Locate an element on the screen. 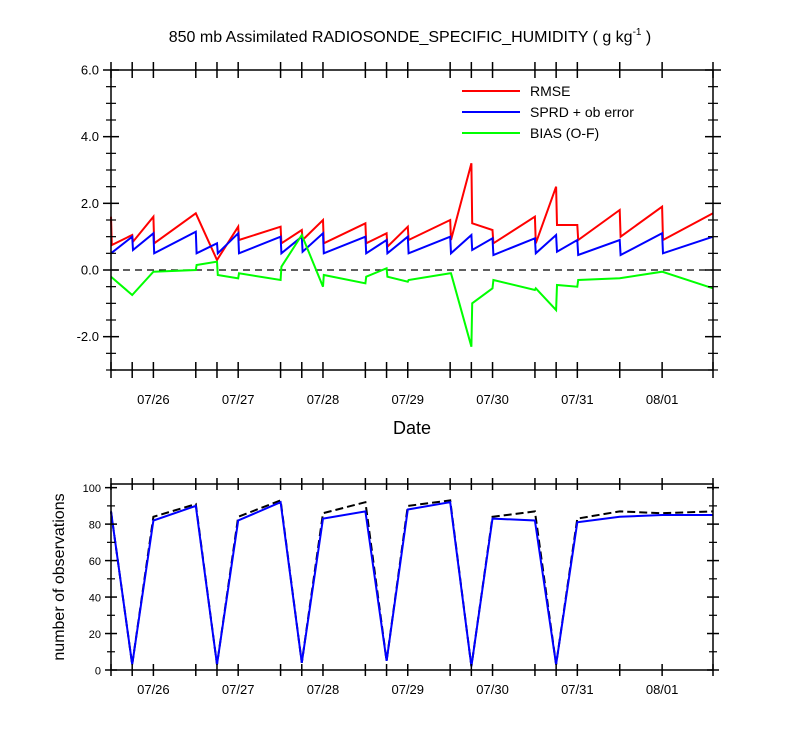  legend-label-rmse: RMSE is located at coordinates (550, 91).